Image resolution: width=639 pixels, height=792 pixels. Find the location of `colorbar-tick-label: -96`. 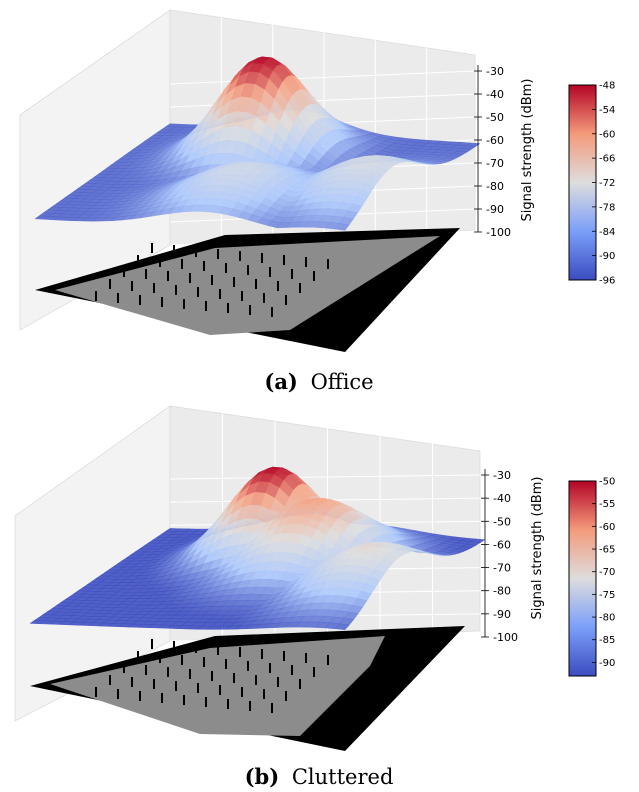

colorbar-tick-label: -96 is located at coordinates (607, 281).